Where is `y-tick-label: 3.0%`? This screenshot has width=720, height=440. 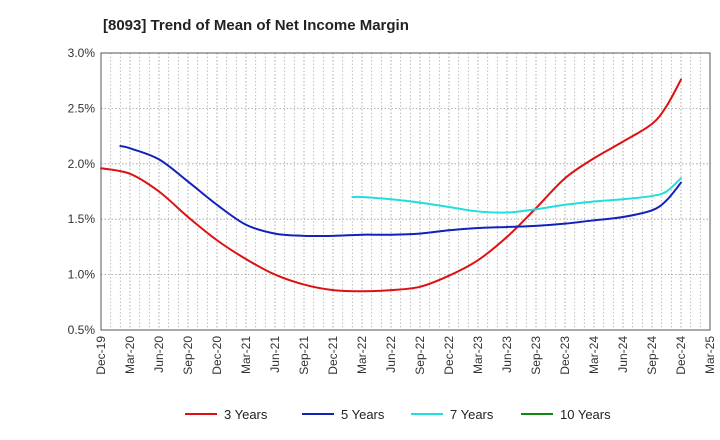 y-tick-label: 3.0% is located at coordinates (82, 53).